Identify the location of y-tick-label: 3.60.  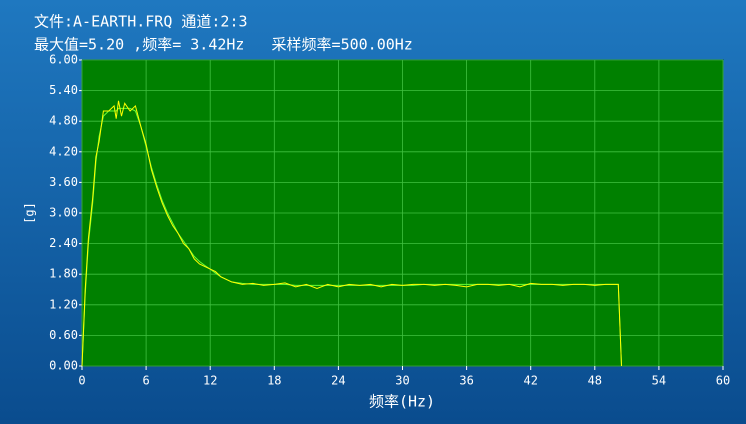
(63, 182).